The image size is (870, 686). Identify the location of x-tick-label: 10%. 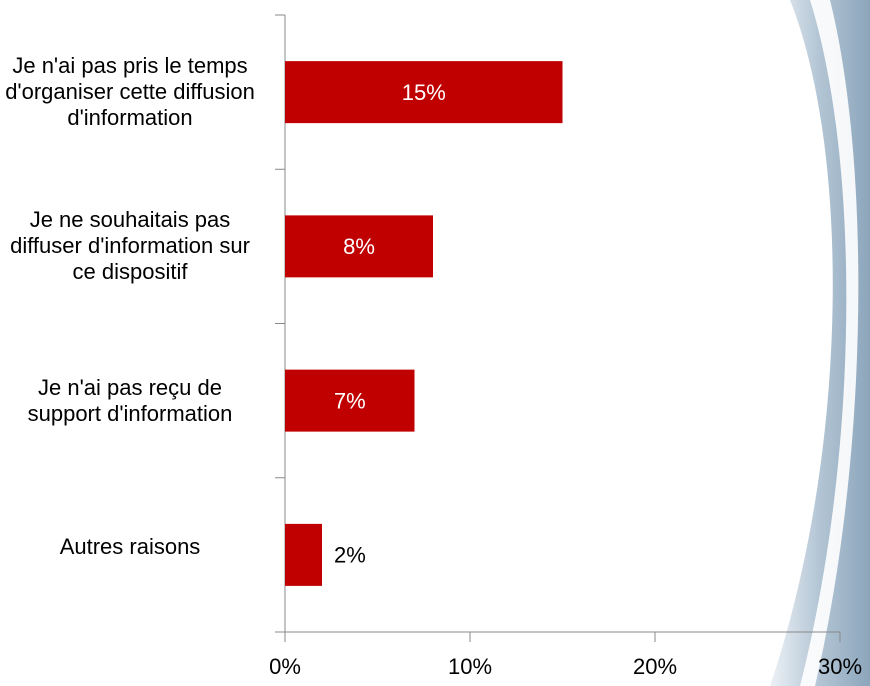
(470, 666).